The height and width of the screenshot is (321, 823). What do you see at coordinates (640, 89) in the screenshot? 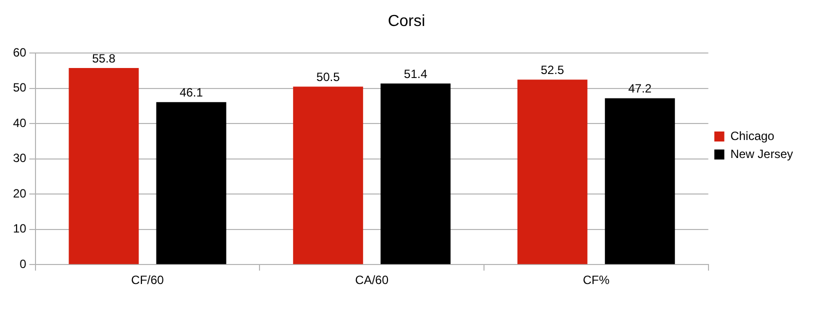
I see `data-label: 47.2` at bounding box center [640, 89].